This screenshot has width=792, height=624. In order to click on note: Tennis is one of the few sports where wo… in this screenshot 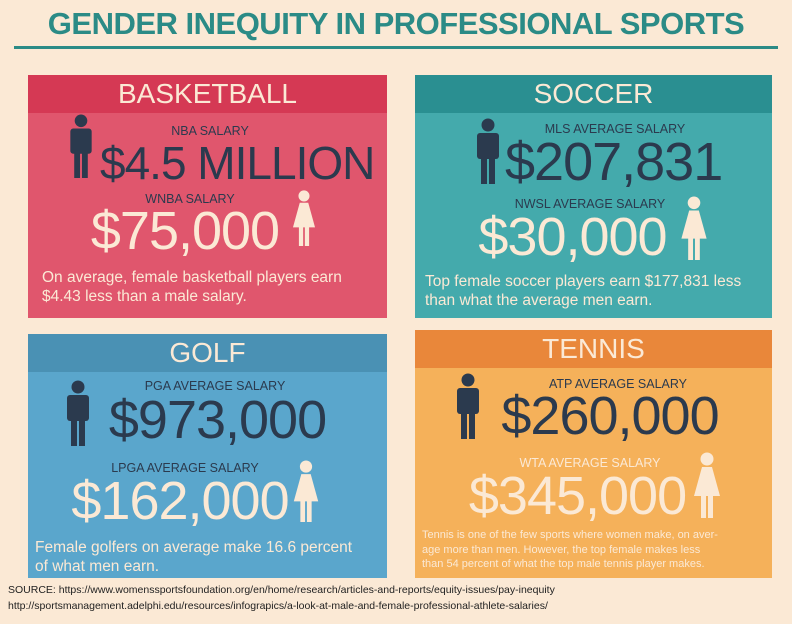, I will do `click(570, 550)`.